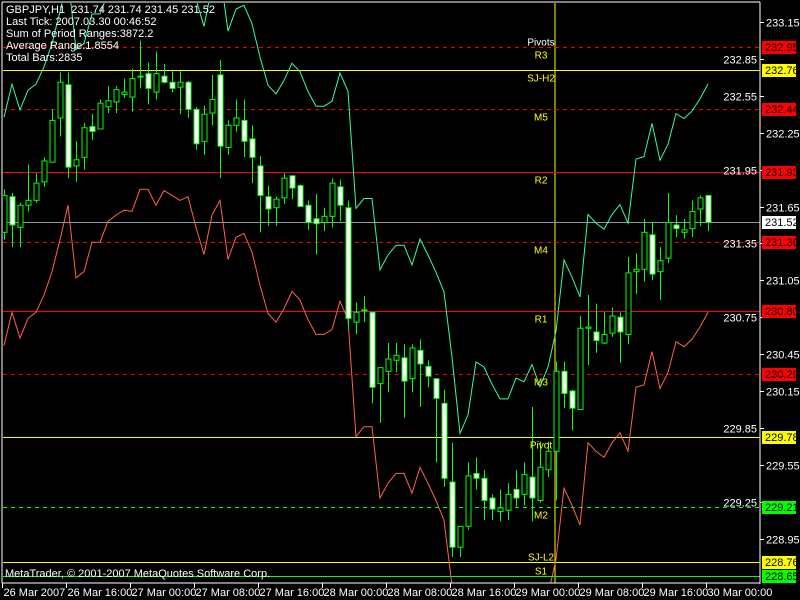  I want to click on symbol-ohlc-readout: GBPJPY,H1 231.74 231.74 231.45 231.52, so click(110, 10).